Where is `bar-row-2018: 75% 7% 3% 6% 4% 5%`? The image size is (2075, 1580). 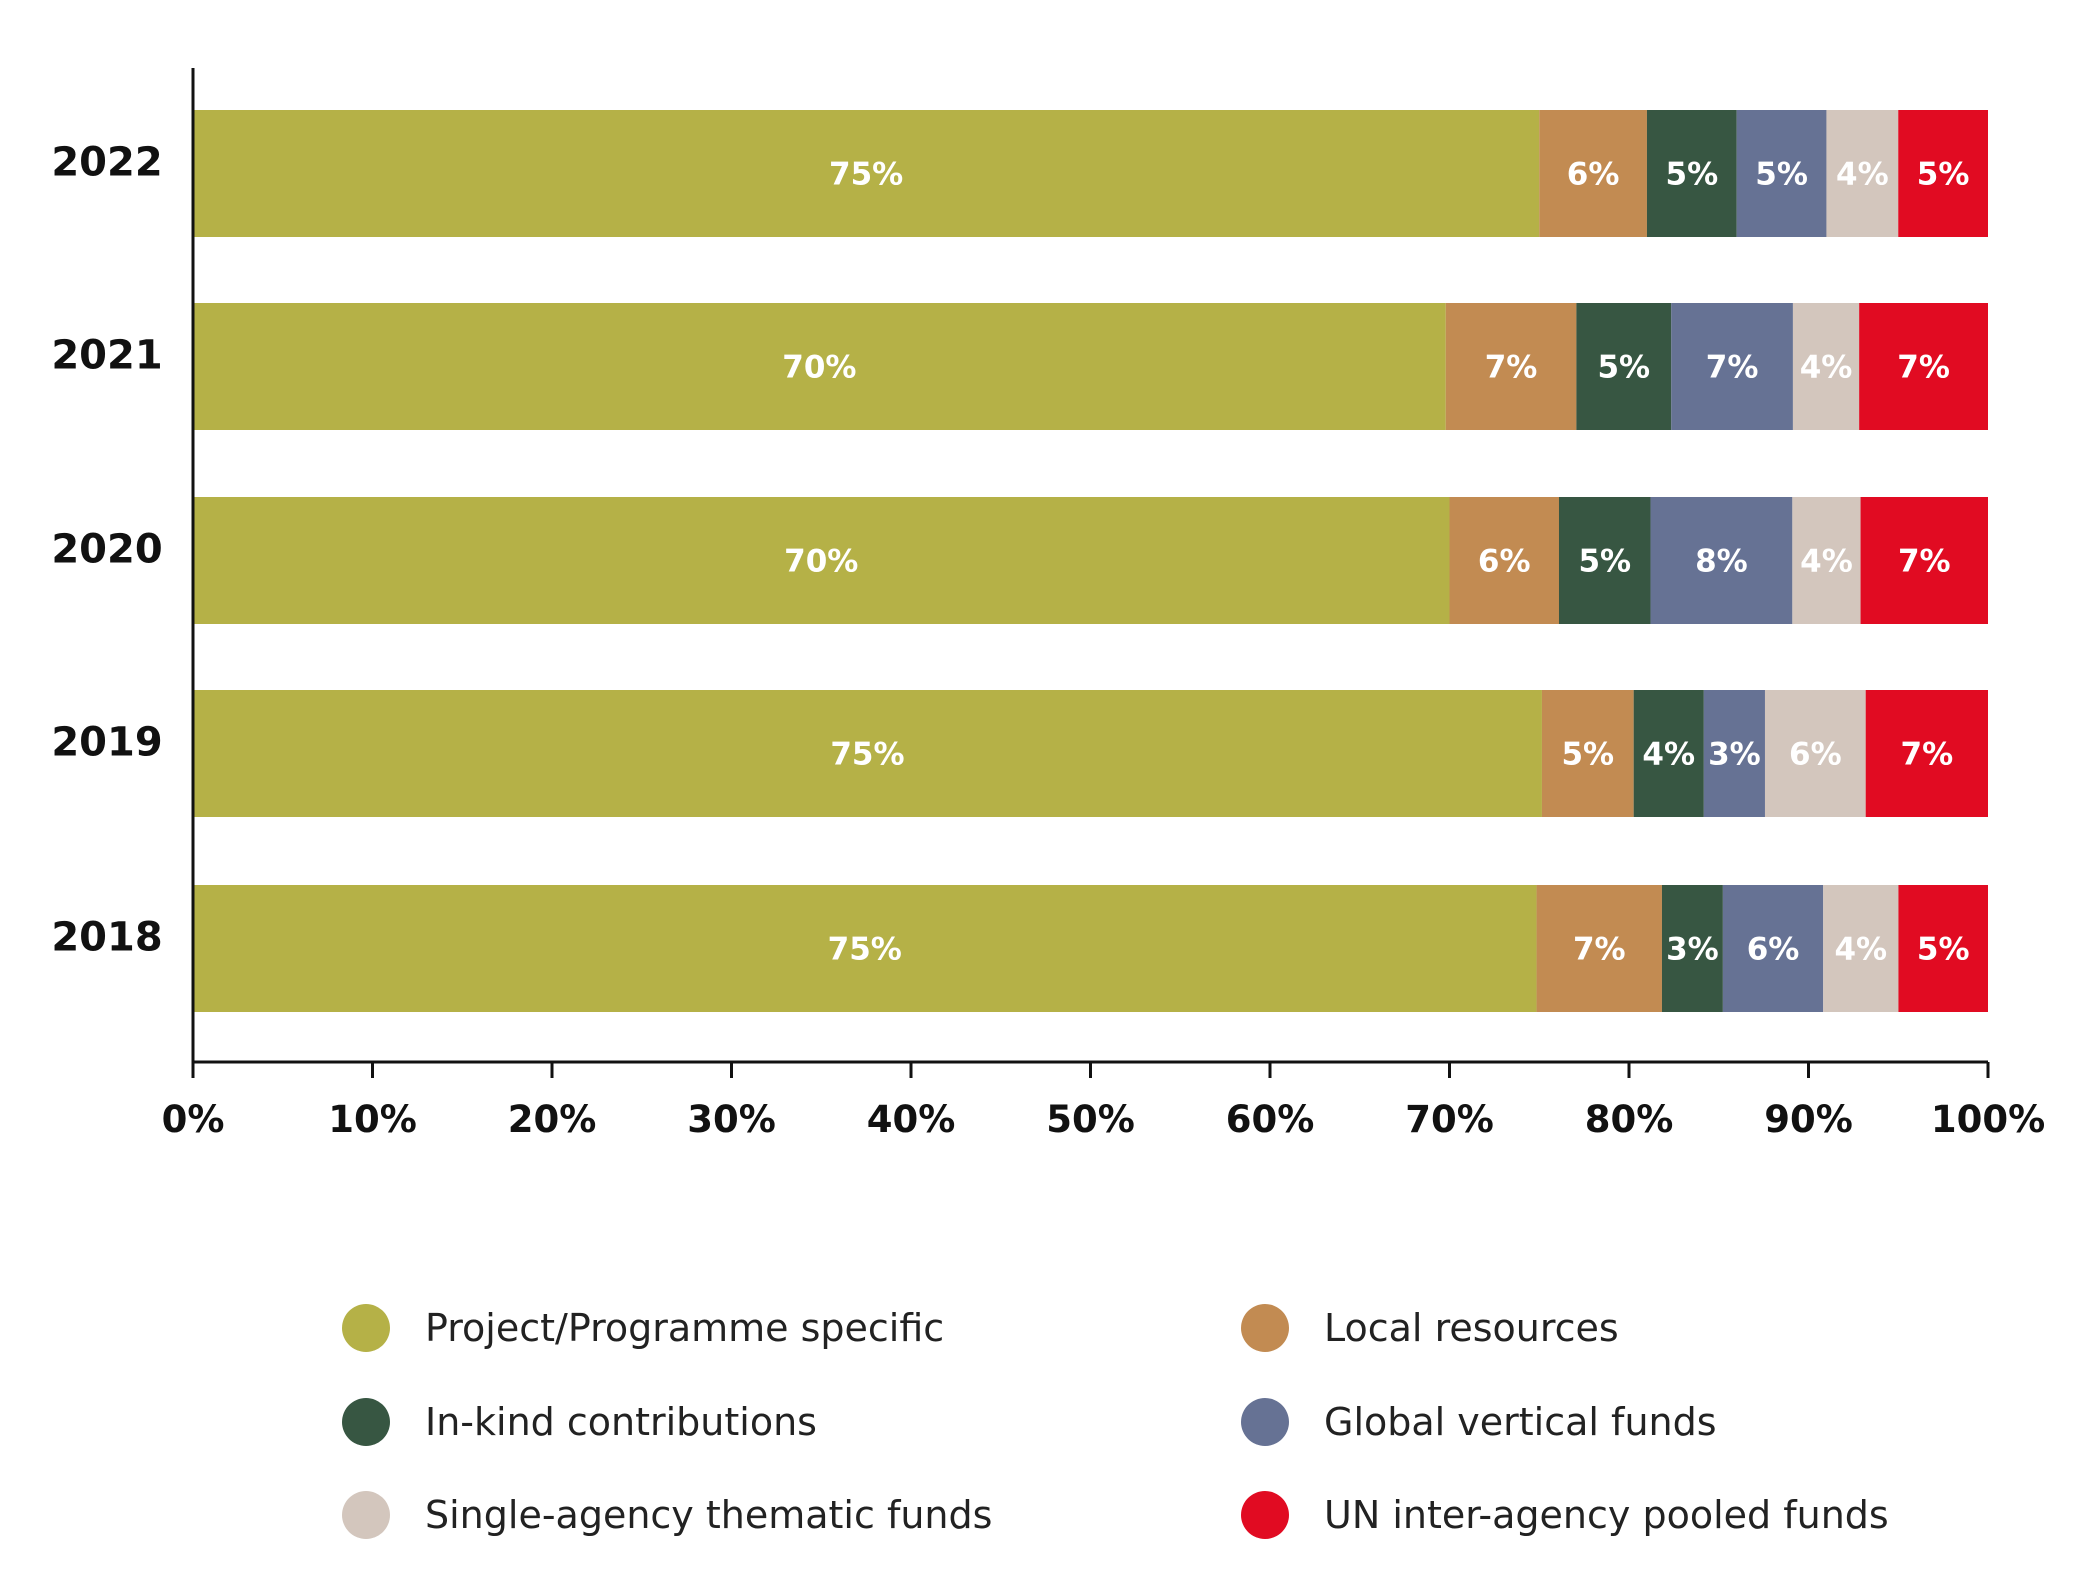
bar-row-2018: 75% 7% 3% 6% 4% 5% is located at coordinates (1090, 948).